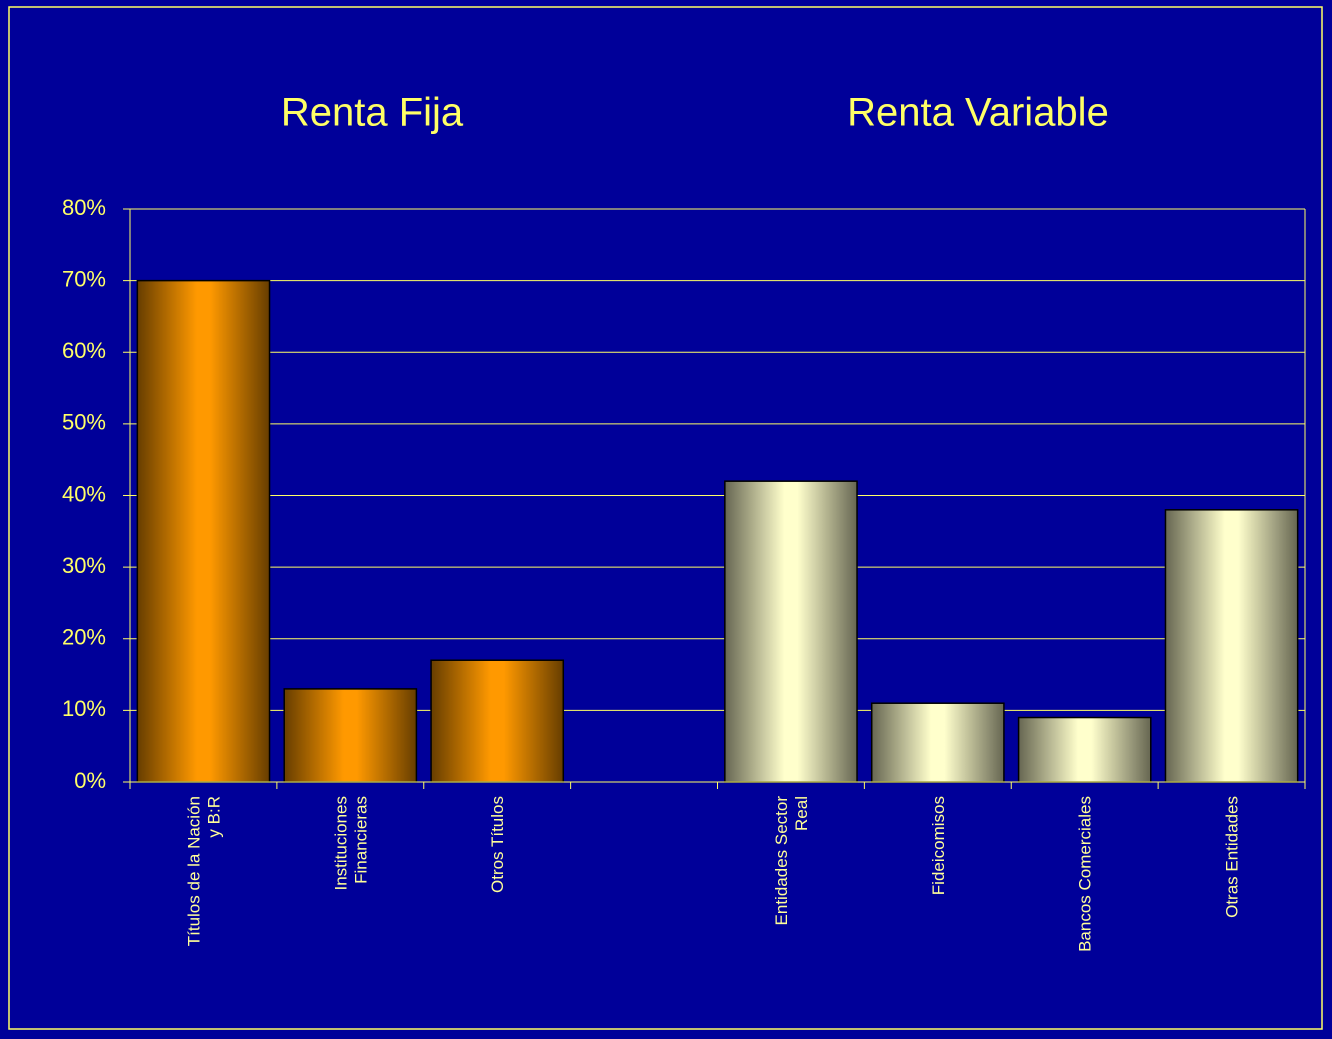 The image size is (1332, 1039). Describe the element at coordinates (938, 845) in the screenshot. I see `x-tick-label: Fideicomisos` at that location.